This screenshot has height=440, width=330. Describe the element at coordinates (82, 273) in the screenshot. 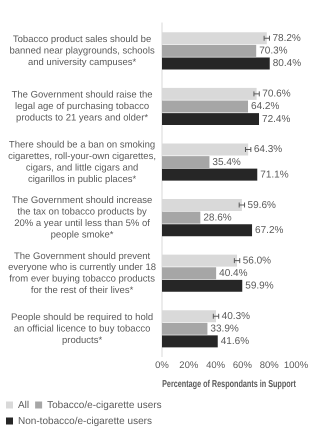

I see `y-tick-label: The Government should prevent everyone who is currently under 18 from ever buying tobacco products for the rest of their lives*` at that location.